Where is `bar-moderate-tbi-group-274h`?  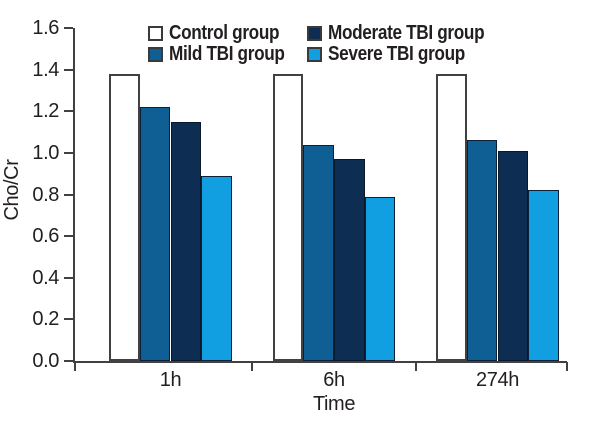 bar-moderate-tbi-group-274h is located at coordinates (513, 255).